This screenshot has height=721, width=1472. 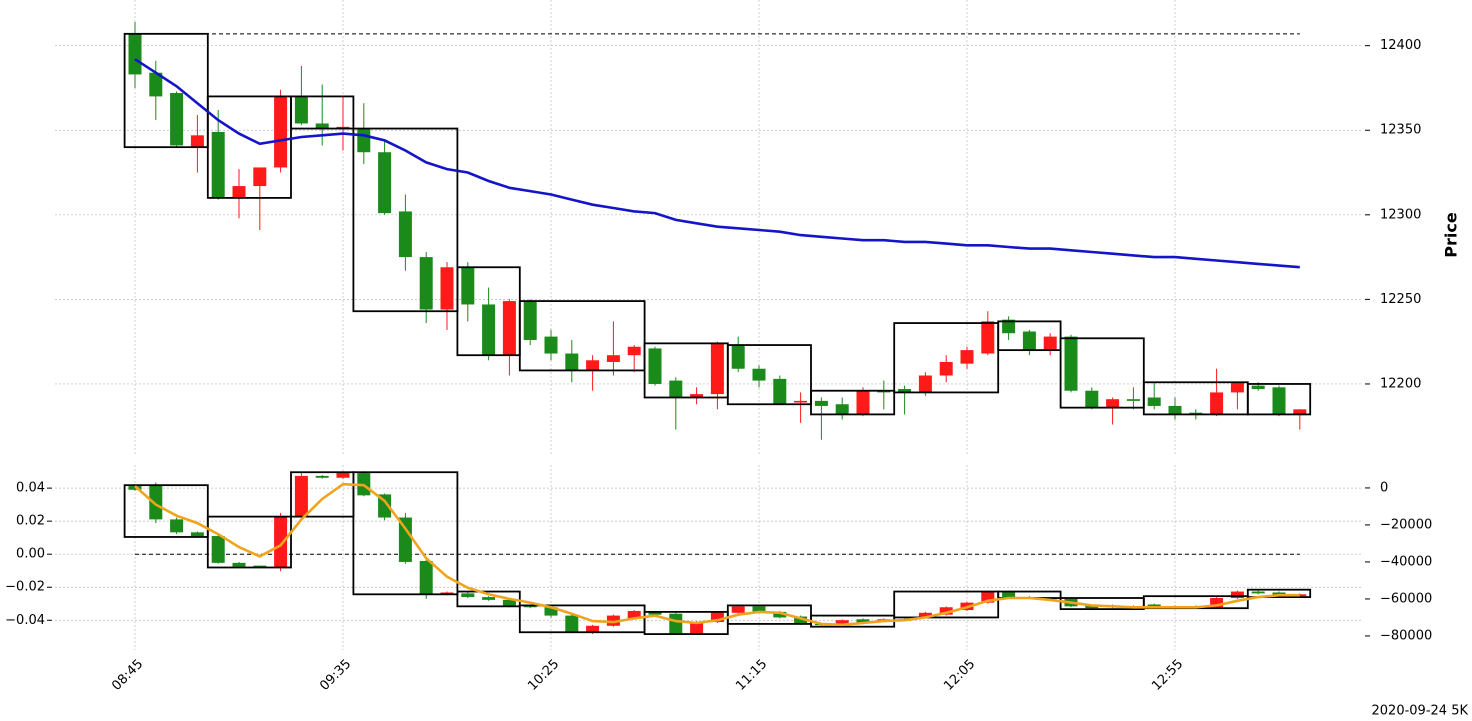 What do you see at coordinates (30, 554) in the screenshot?
I see `y-tick-label: 0.00` at bounding box center [30, 554].